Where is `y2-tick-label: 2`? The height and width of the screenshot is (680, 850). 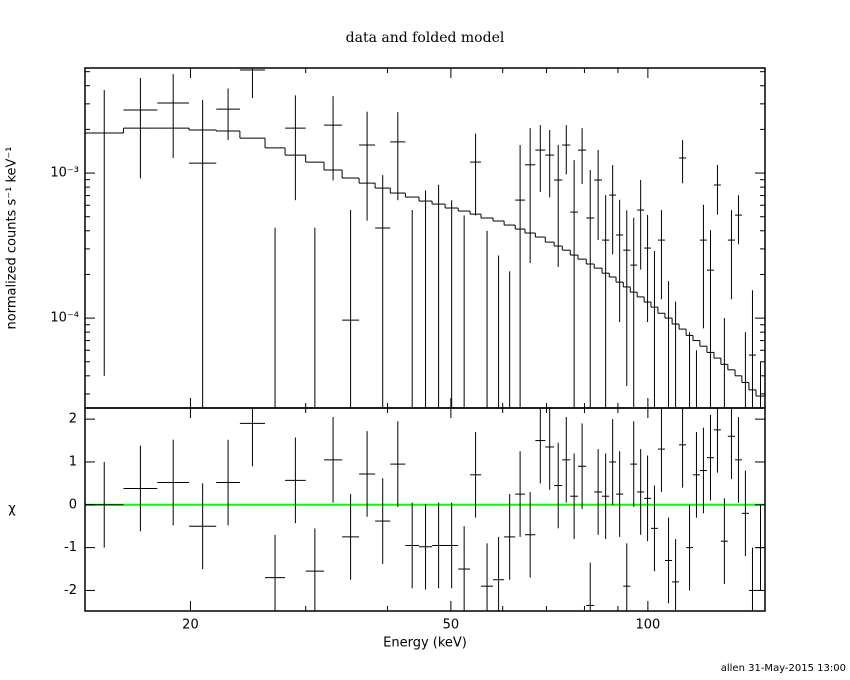 y2-tick-label: 2 is located at coordinates (73, 419).